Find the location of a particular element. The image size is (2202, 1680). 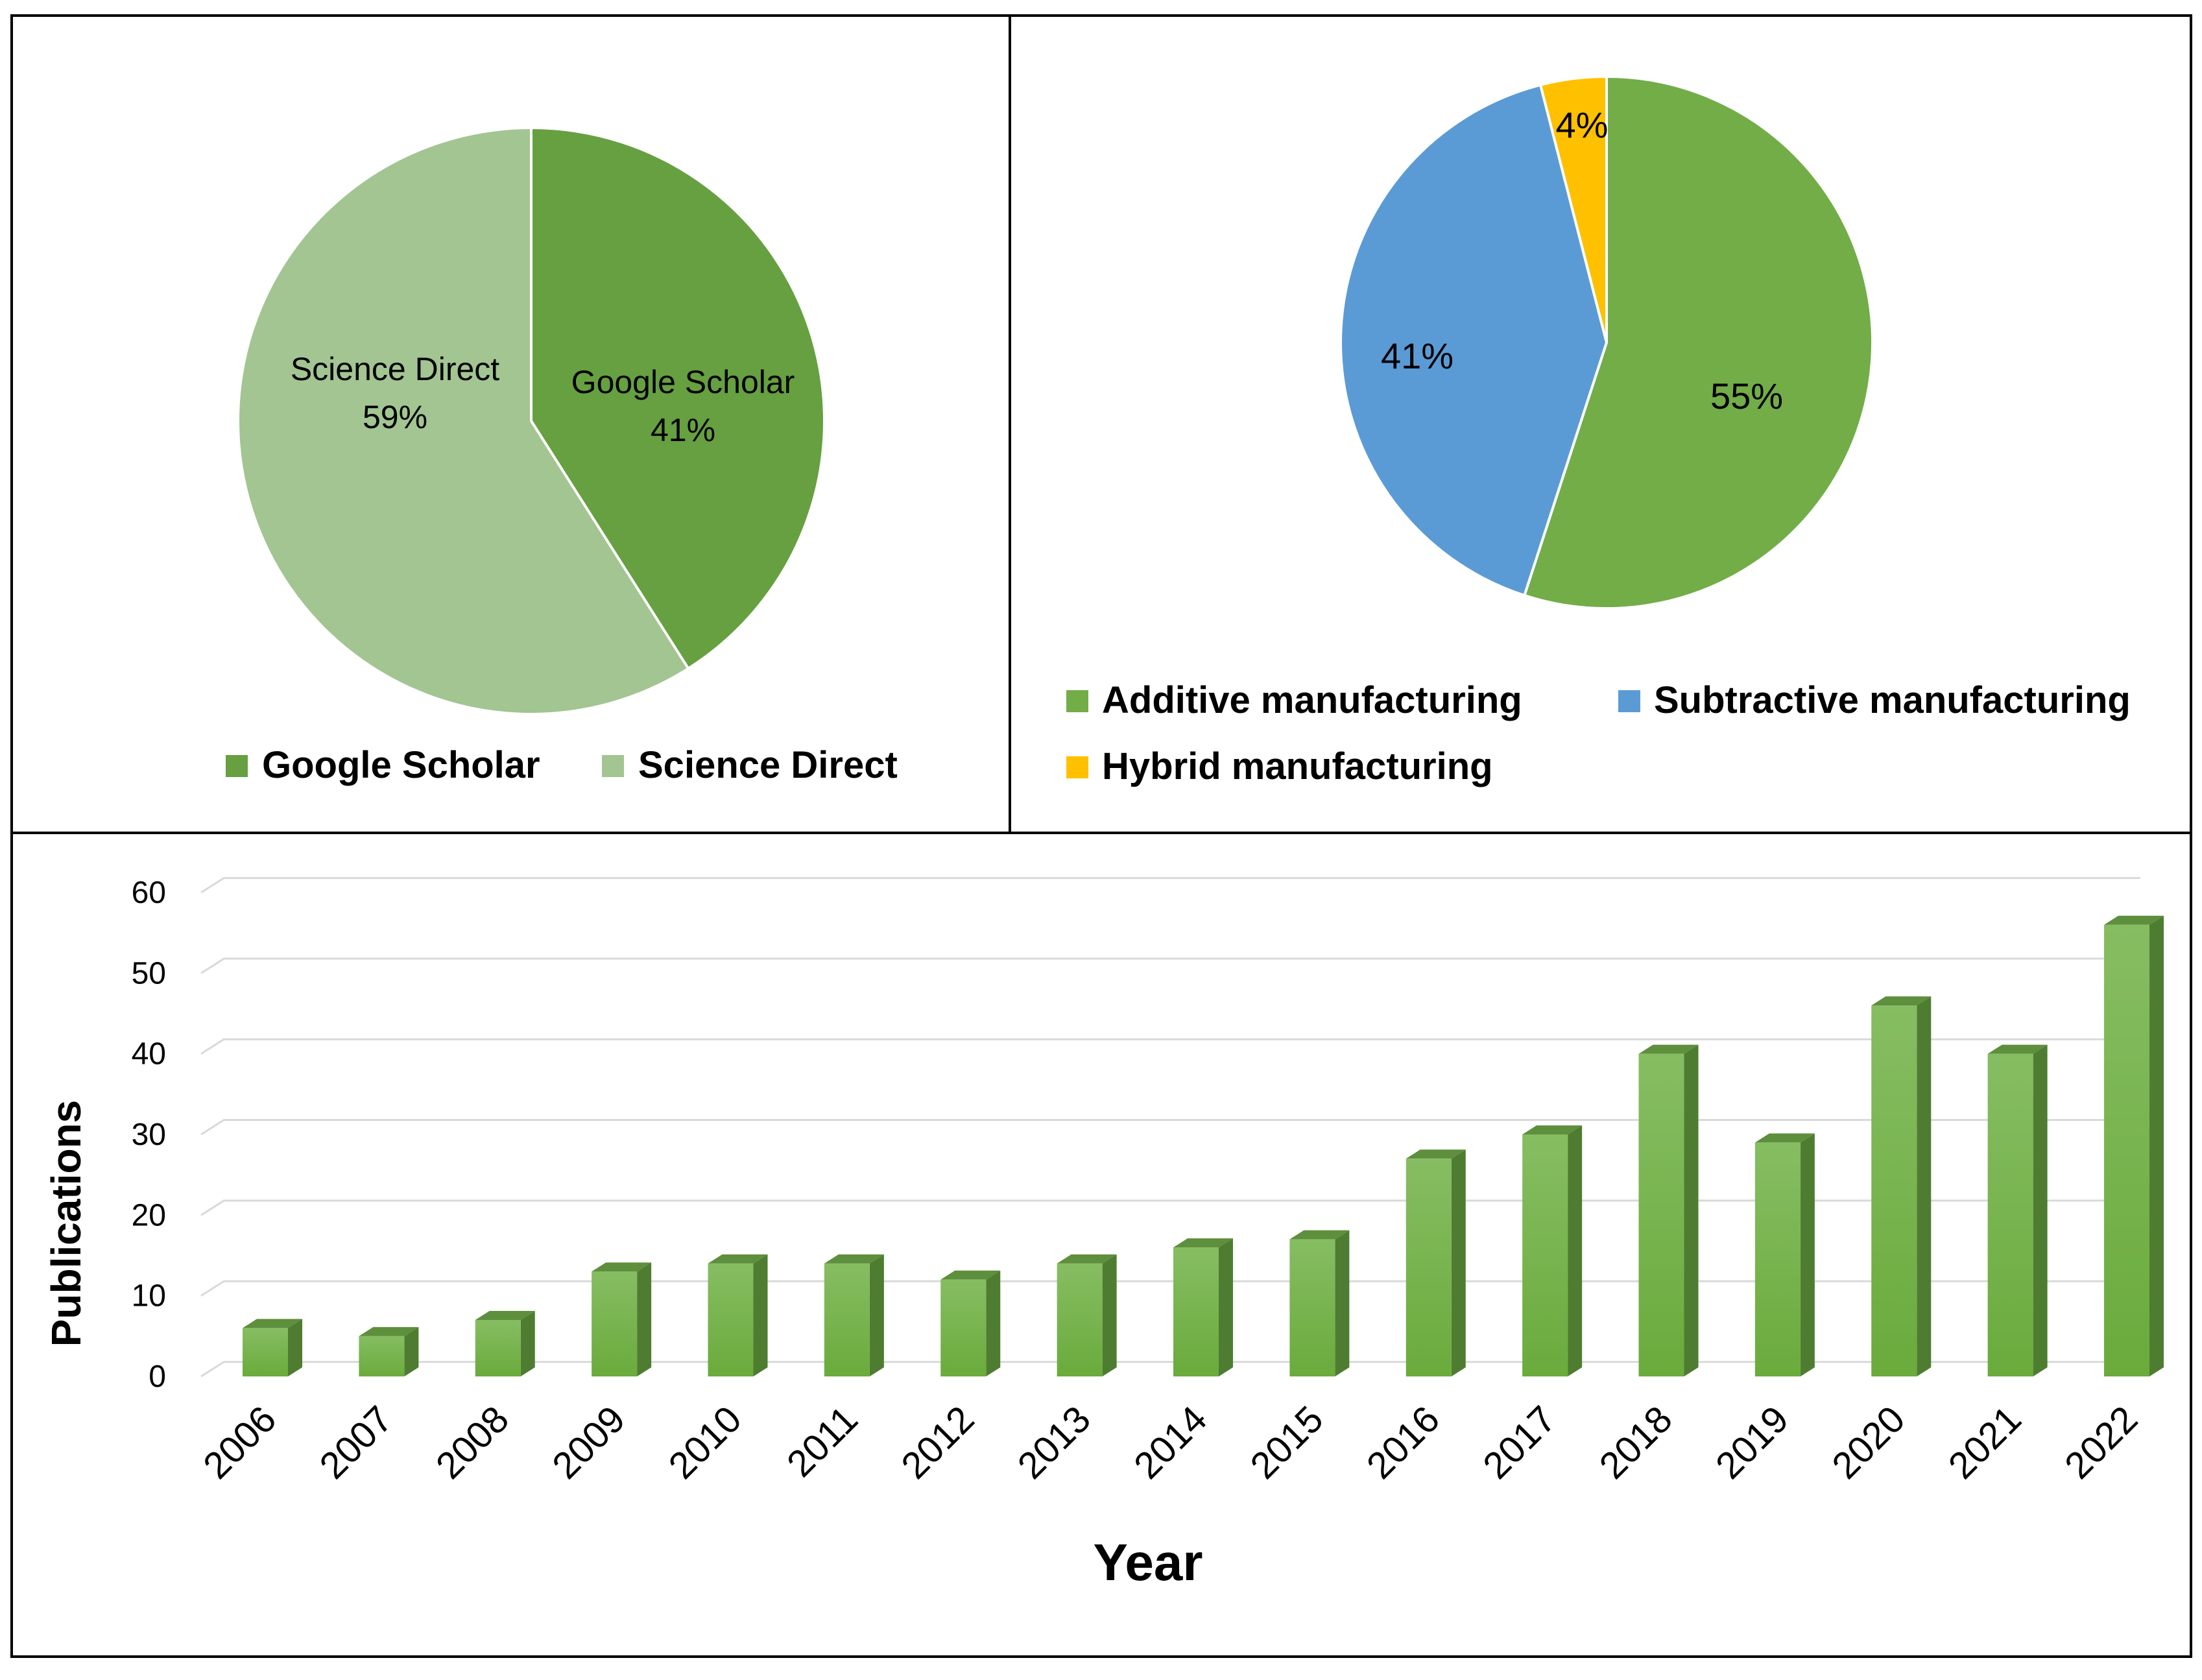

bar-side-2017 is located at coordinates (1575, 1251).